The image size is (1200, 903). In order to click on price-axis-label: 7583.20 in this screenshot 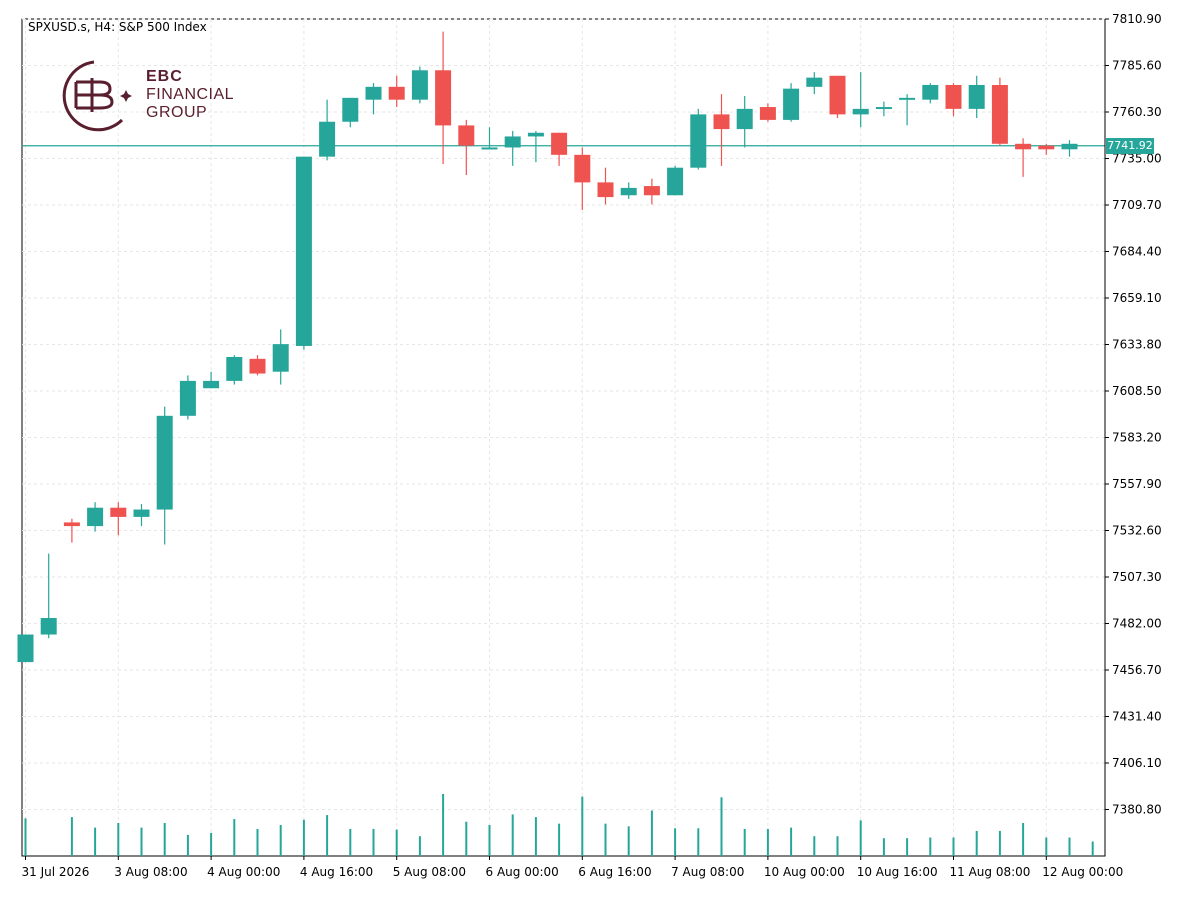, I will do `click(1137, 438)`.